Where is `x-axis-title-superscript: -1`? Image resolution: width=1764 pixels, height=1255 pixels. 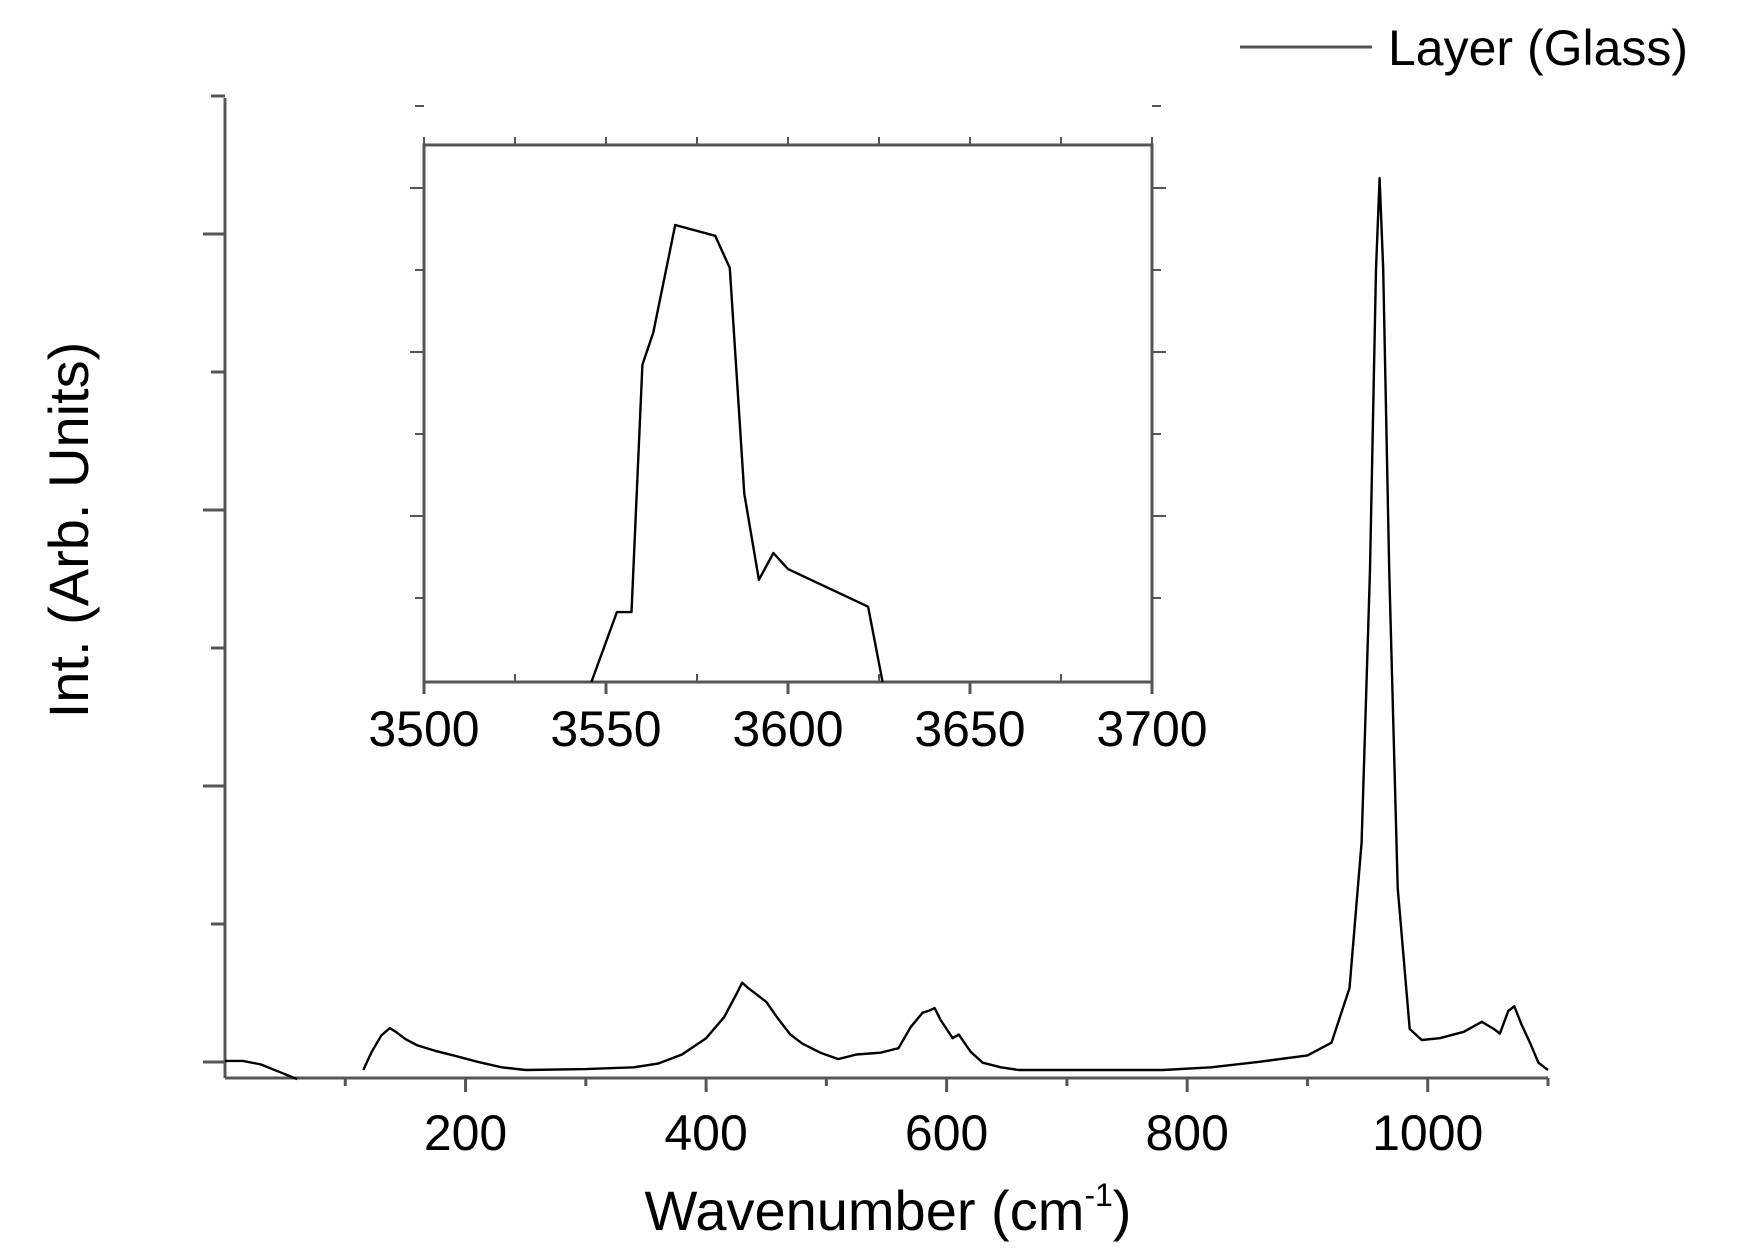 x-axis-title-superscript: -1 is located at coordinates (1098, 1195).